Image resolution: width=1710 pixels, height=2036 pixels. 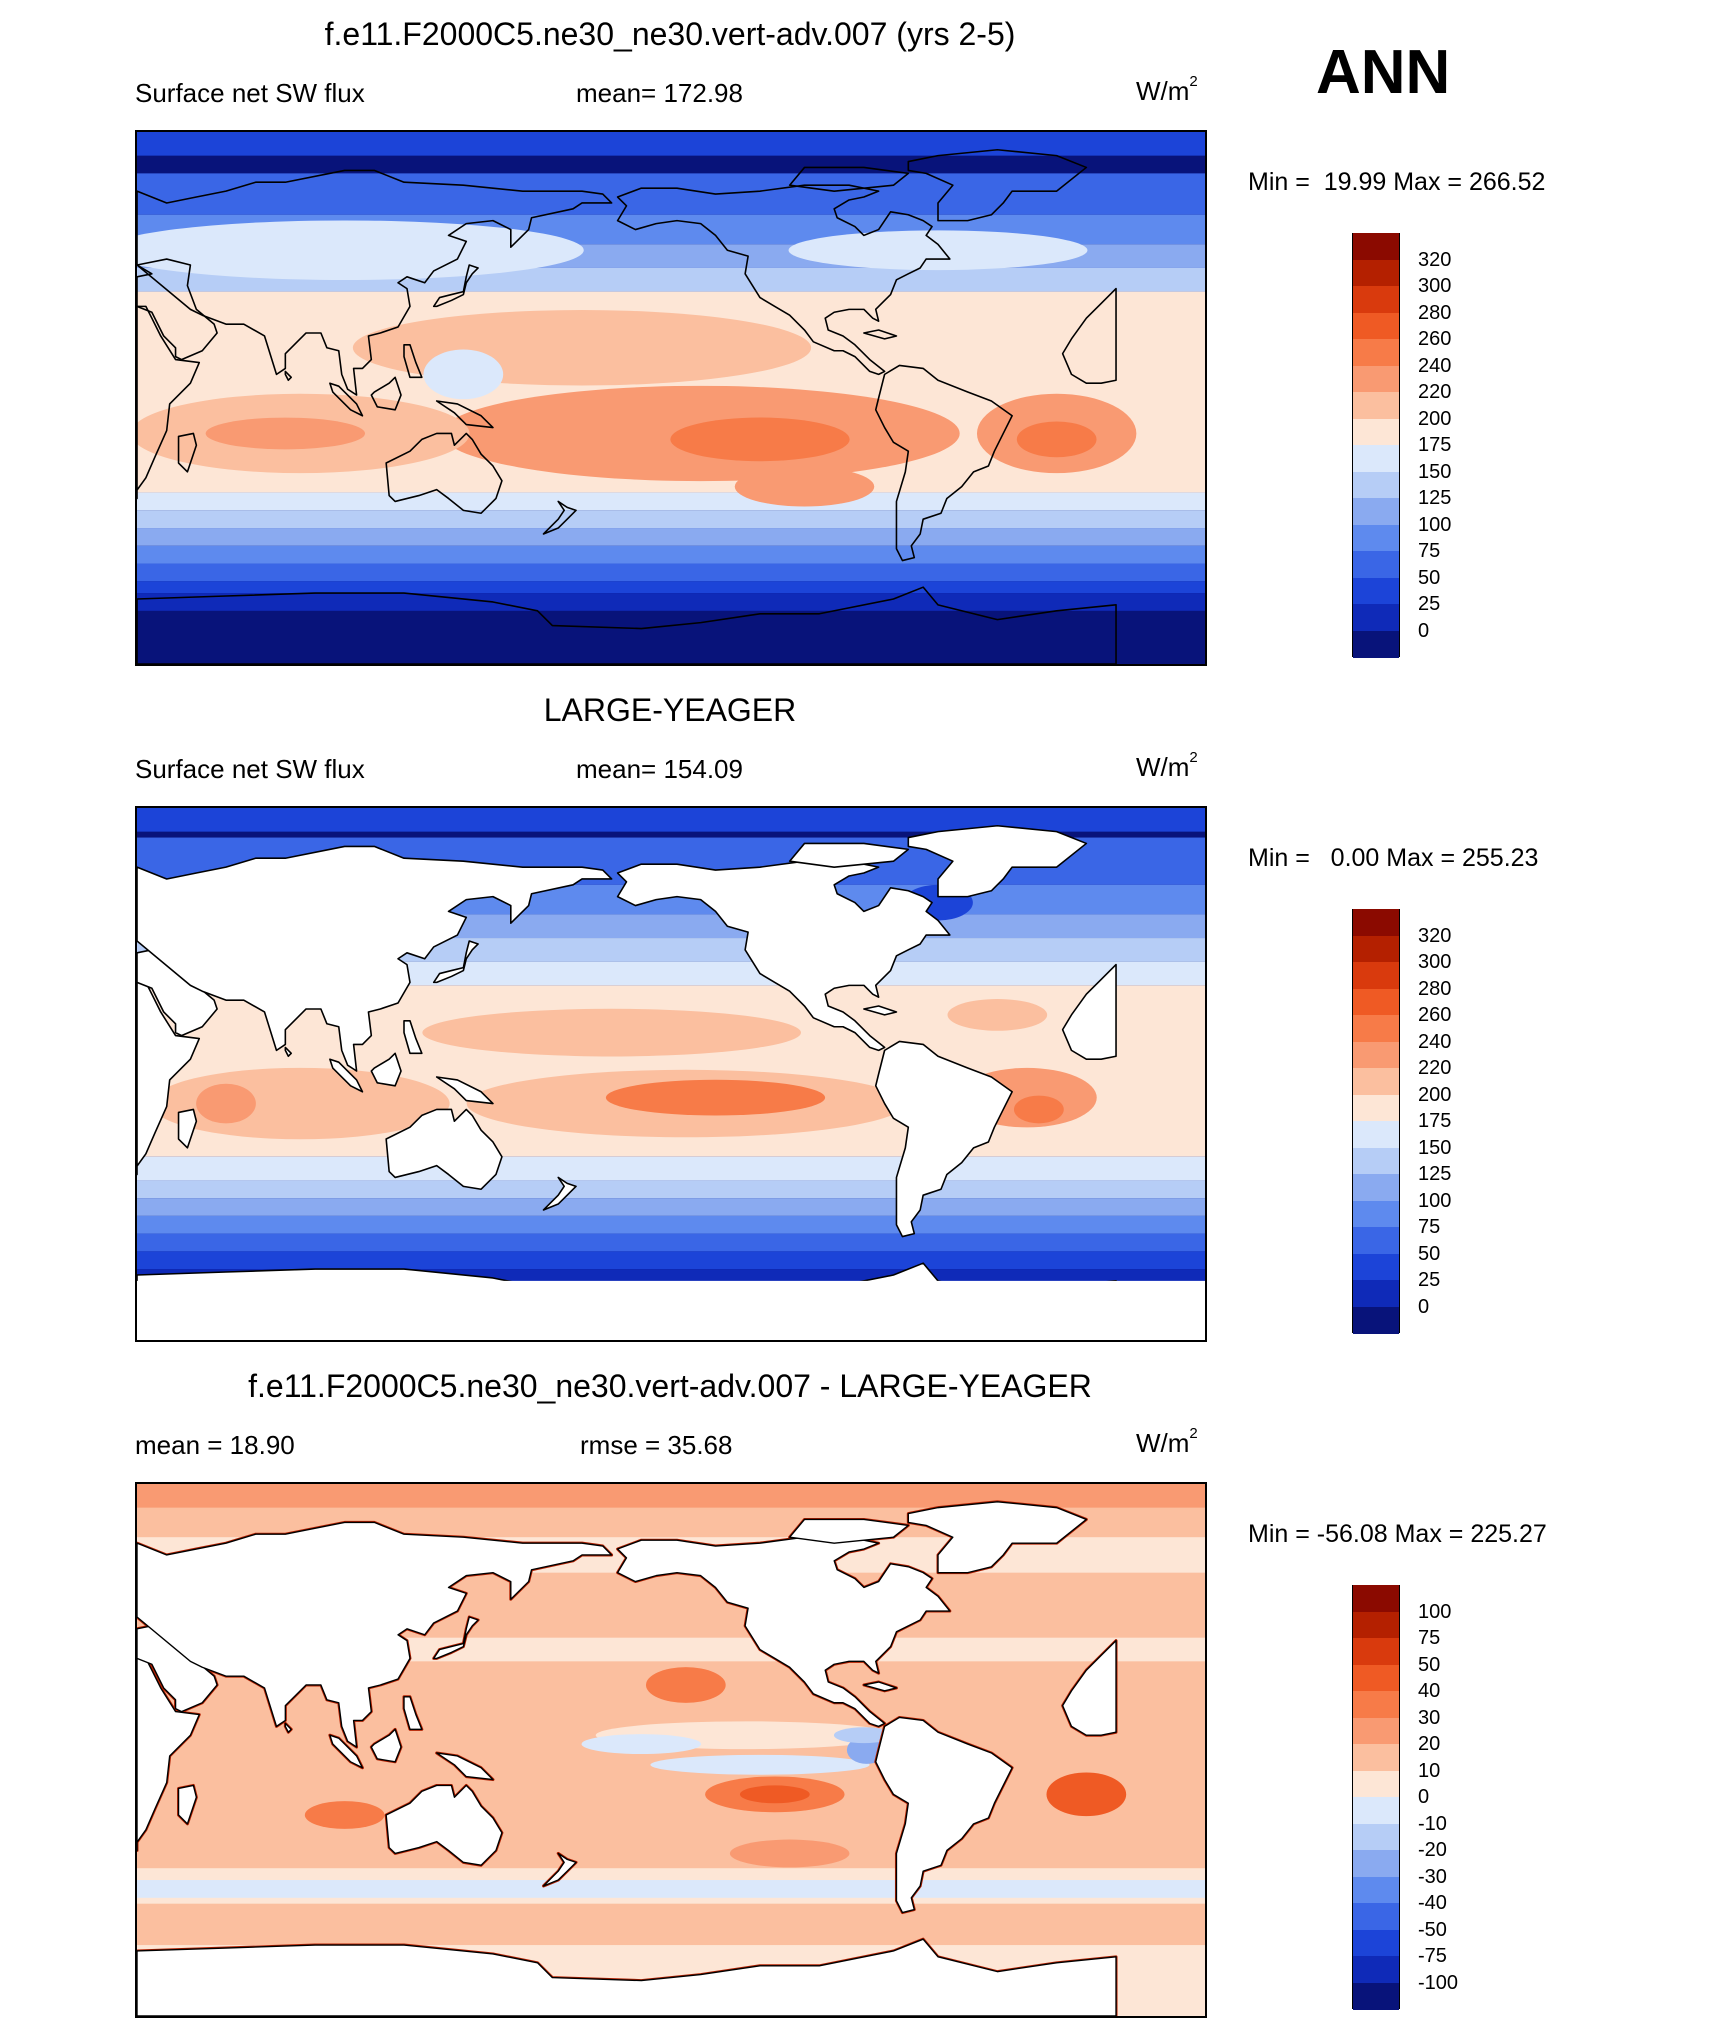 What do you see at coordinates (656, 1445) in the screenshot?
I see `panel-3-rmse-label: rmse = 35.68` at bounding box center [656, 1445].